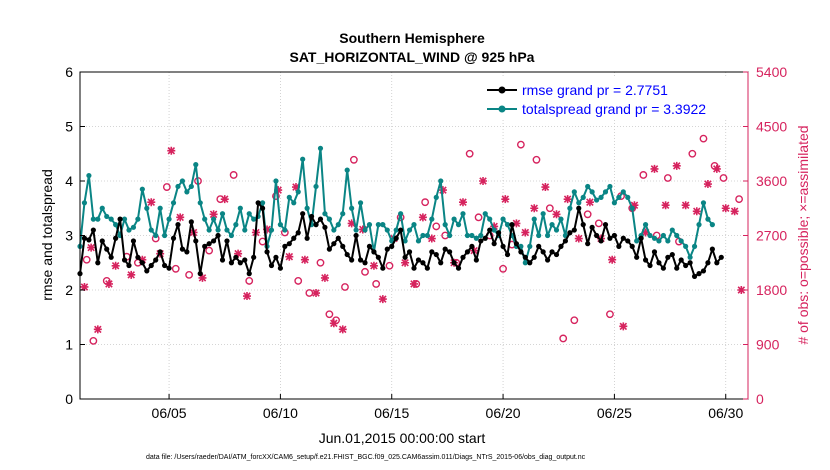 This screenshot has width=830, height=470. What do you see at coordinates (69, 181) in the screenshot?
I see `y-tick-label: 4` at bounding box center [69, 181].